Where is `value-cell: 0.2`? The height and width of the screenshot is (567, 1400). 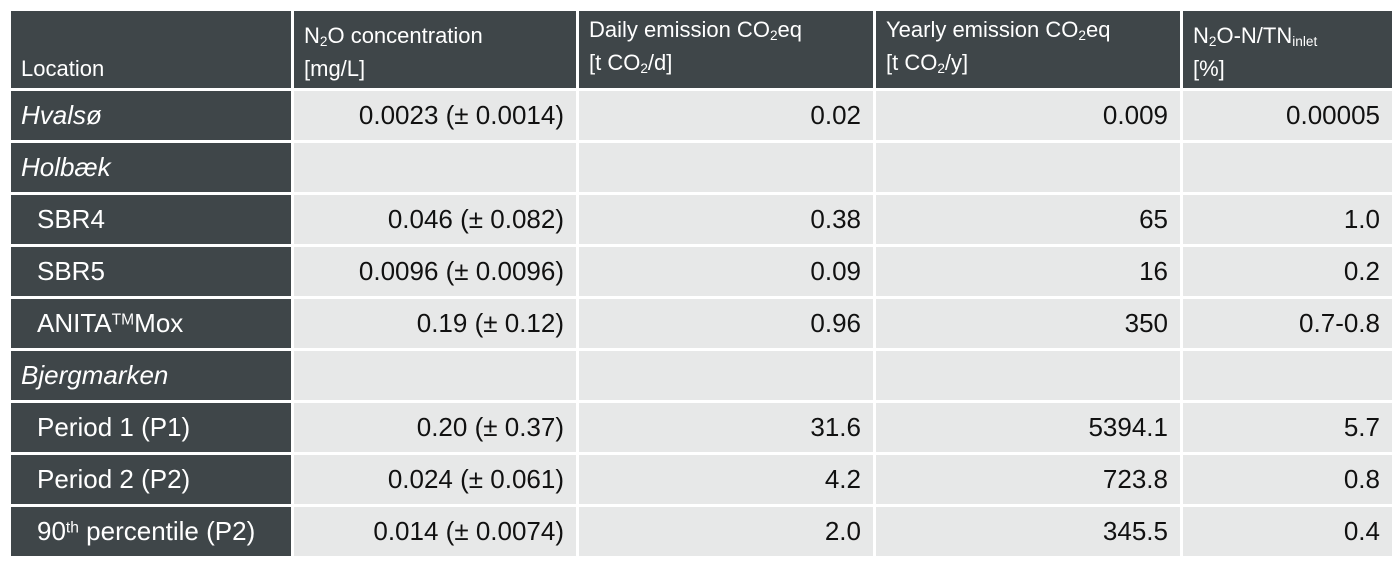 value-cell: 0.2 is located at coordinates (1287, 271).